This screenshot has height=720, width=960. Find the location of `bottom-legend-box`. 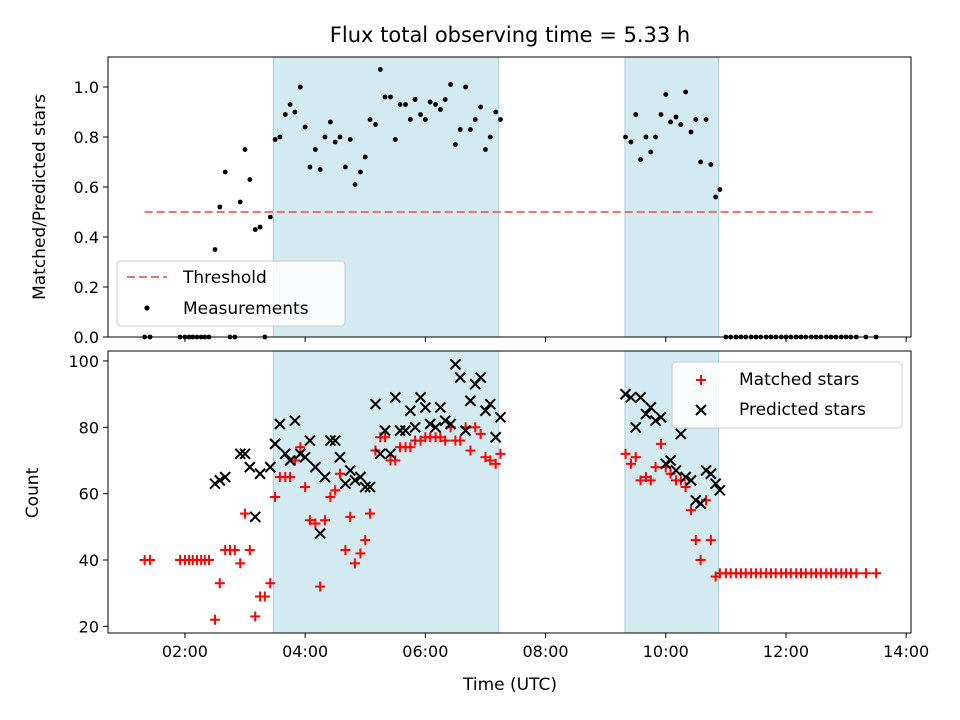

bottom-legend-box is located at coordinates (787, 395).